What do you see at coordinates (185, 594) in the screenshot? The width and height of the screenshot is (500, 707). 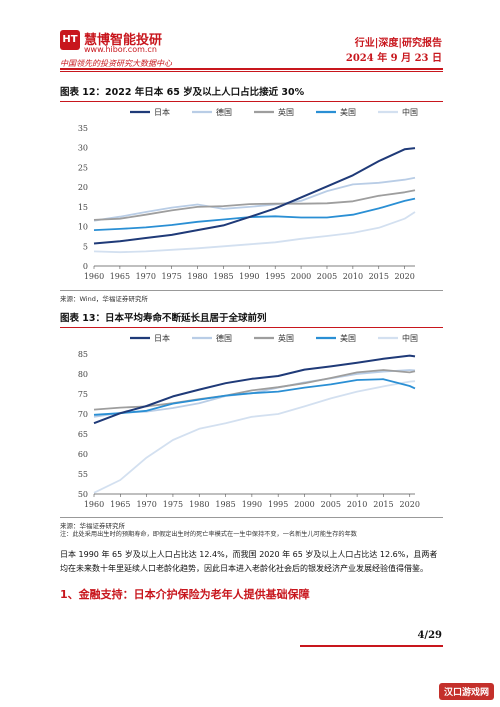 I see `section-heading: 1、金融支持：日本介护保险为老年人提供基础保障` at bounding box center [185, 594].